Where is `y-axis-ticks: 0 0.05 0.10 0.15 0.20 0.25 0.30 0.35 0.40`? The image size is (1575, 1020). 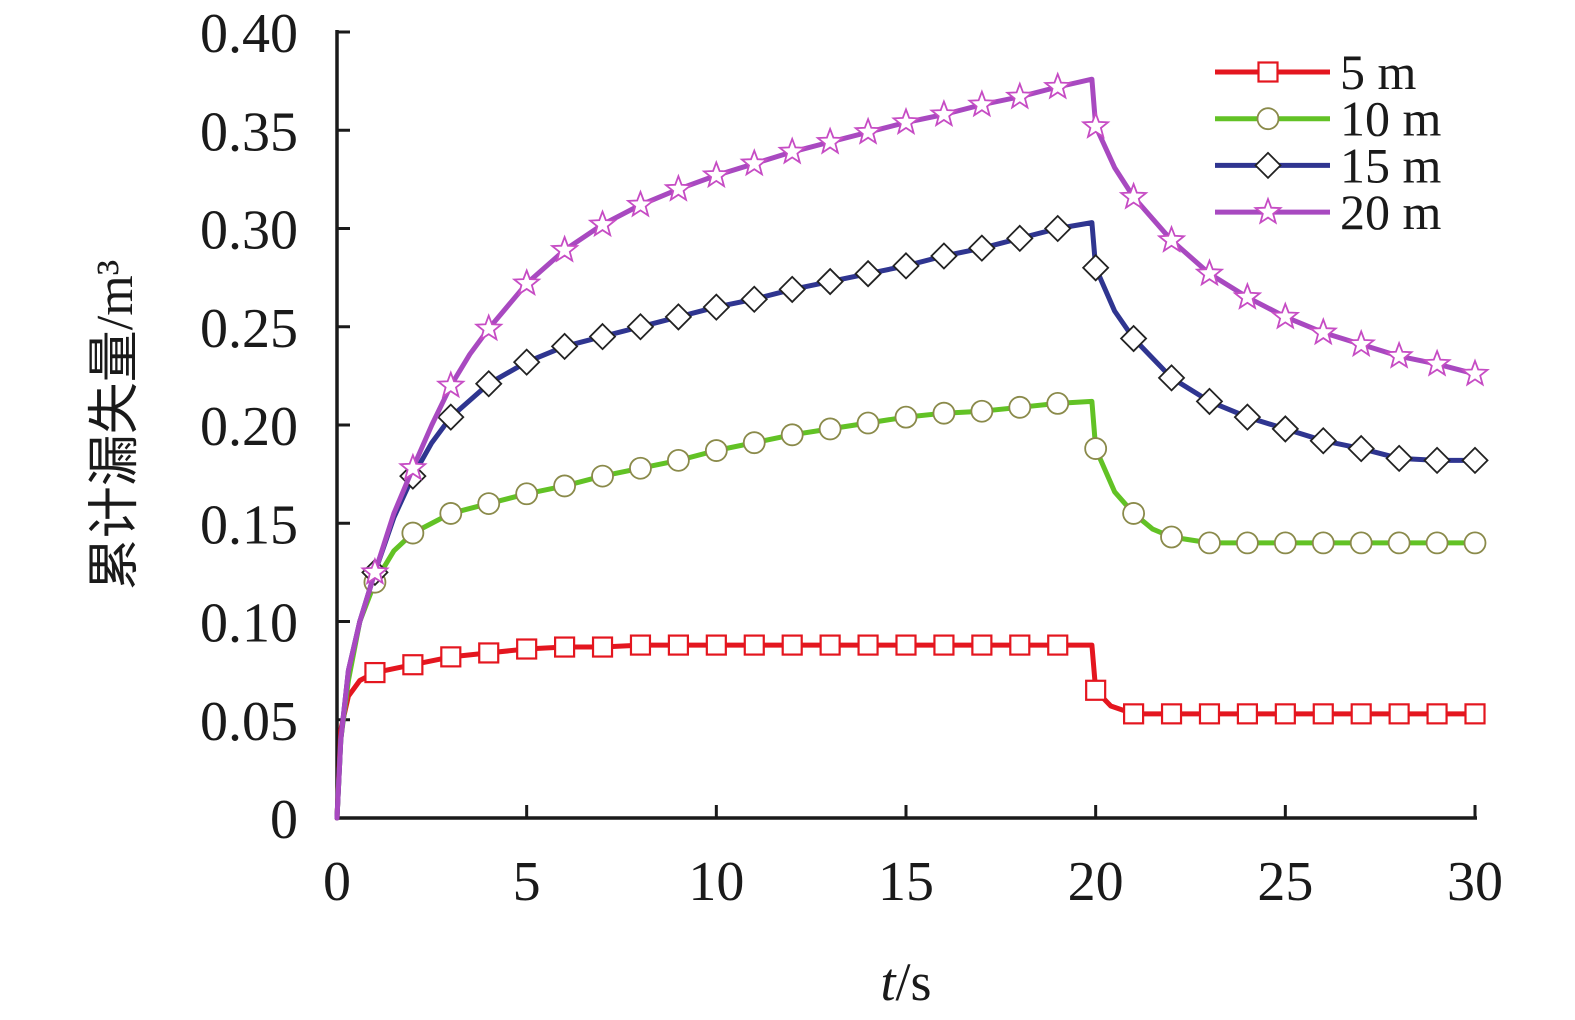
y-axis-ticks: 0 0.05 0.10 0.15 0.20 0.25 0.30 0.35 0.40 is located at coordinates (275, 427).